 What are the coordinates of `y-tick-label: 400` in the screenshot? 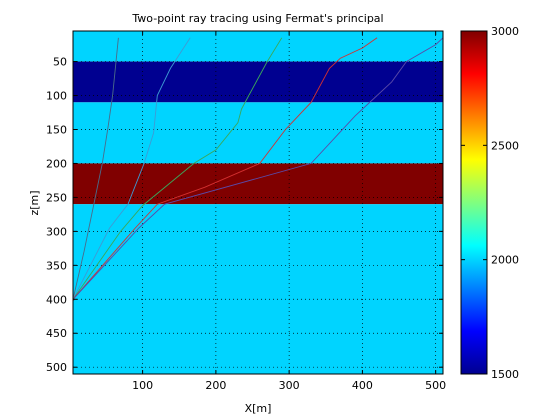 It's located at (56, 299).